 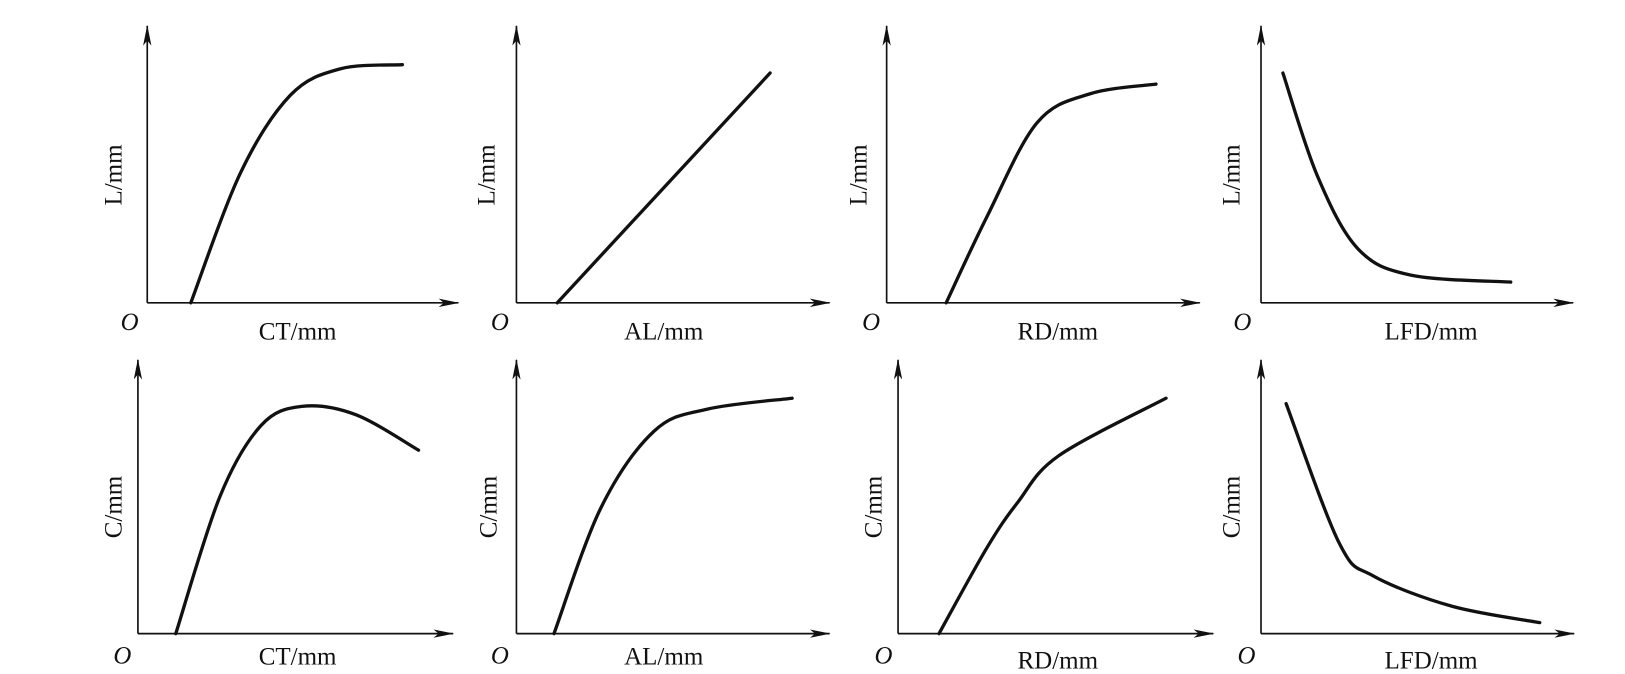 I want to click on panel-7: O, so click(x=1045, y=514).